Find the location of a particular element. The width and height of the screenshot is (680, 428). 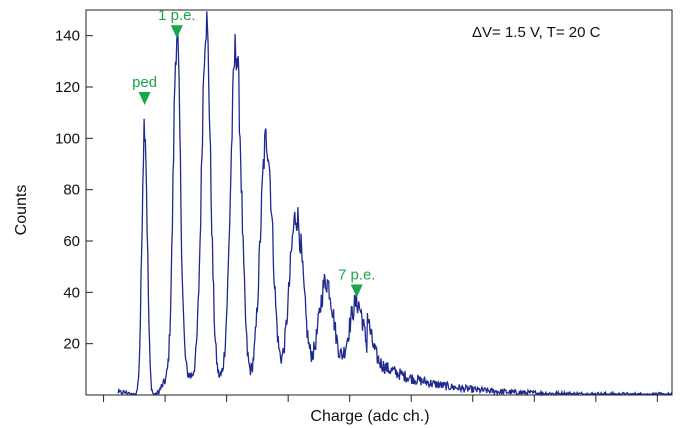

y-tick-label: 100 is located at coordinates (67, 138).